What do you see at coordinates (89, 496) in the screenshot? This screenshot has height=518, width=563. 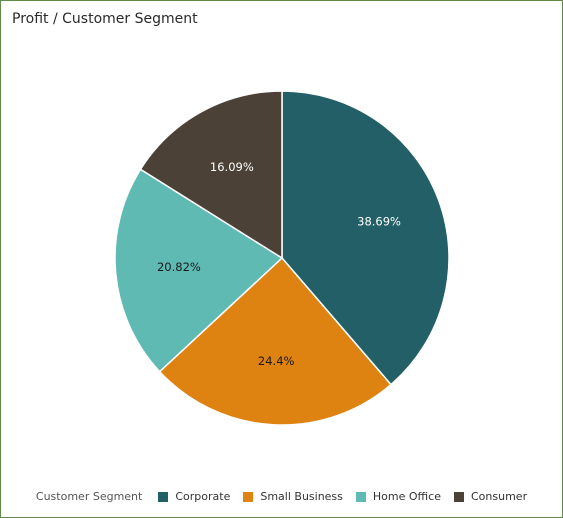 I see `legend-title: Customer Segment` at bounding box center [89, 496].